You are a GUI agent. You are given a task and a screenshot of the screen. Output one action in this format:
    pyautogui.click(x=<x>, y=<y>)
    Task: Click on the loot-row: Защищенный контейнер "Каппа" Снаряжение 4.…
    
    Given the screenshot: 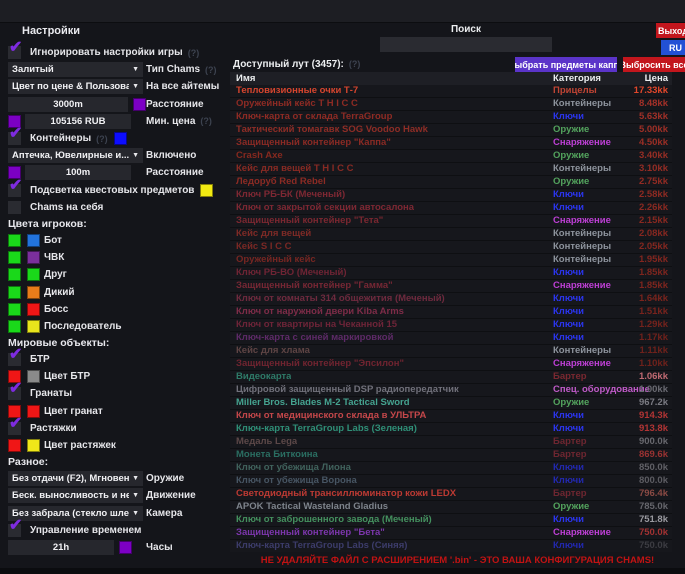 What is the action you would take?
    pyautogui.click(x=451, y=143)
    